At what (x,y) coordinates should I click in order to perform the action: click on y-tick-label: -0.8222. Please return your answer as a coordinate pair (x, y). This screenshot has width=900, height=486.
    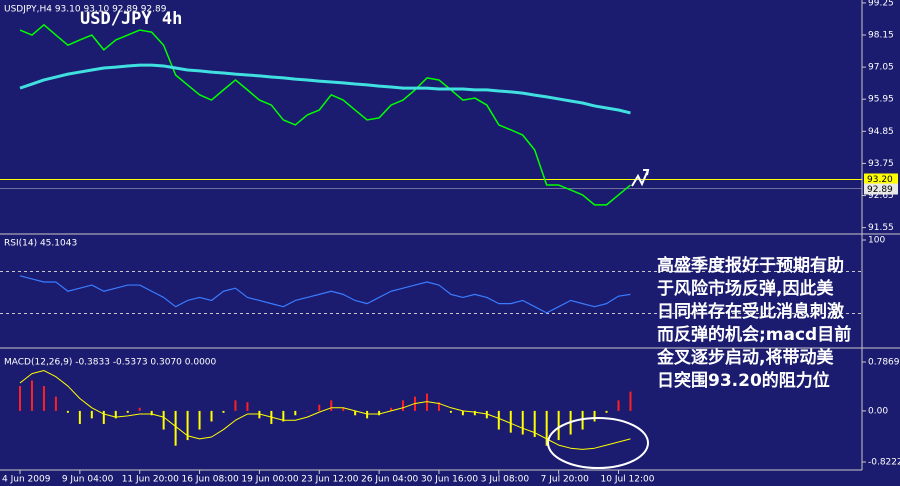
    Looking at the image, I should click on (884, 463).